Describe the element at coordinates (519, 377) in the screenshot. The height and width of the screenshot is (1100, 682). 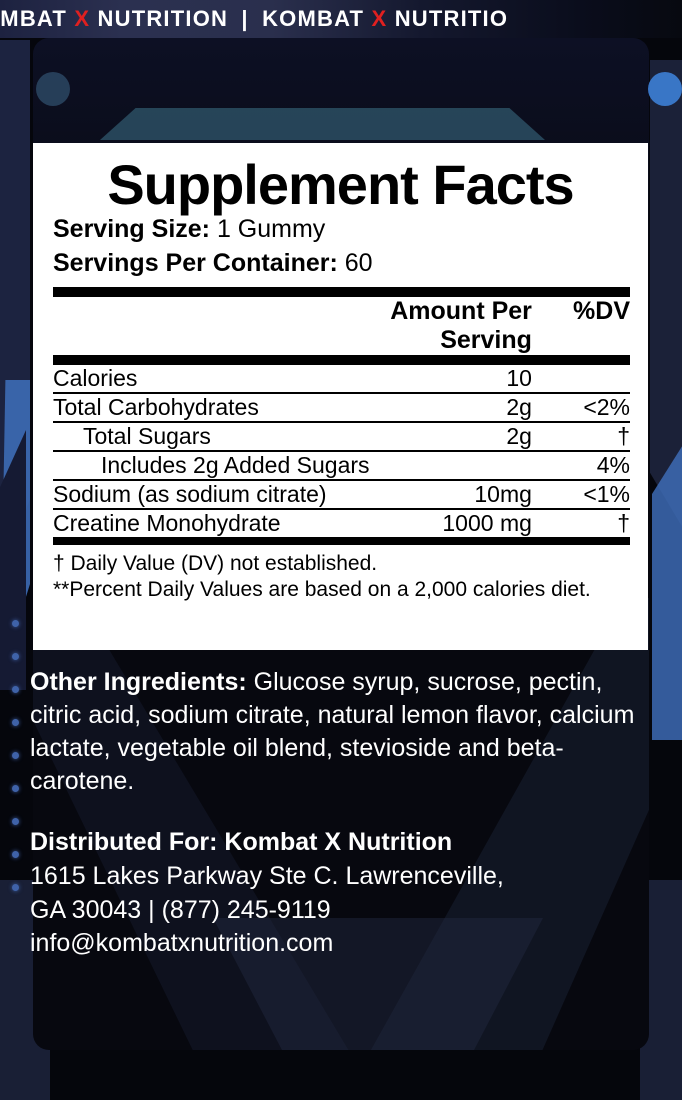
I see `row-amount: 10` at that location.